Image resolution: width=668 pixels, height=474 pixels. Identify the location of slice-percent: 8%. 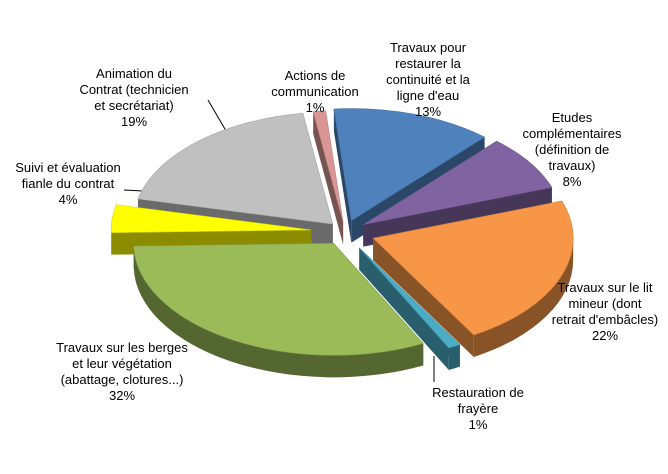
(572, 181).